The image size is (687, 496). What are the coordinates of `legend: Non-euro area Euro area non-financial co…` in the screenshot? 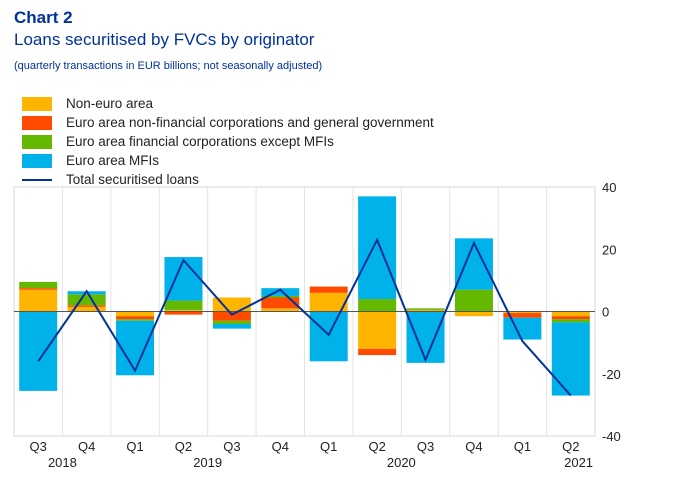 It's located at (228, 141).